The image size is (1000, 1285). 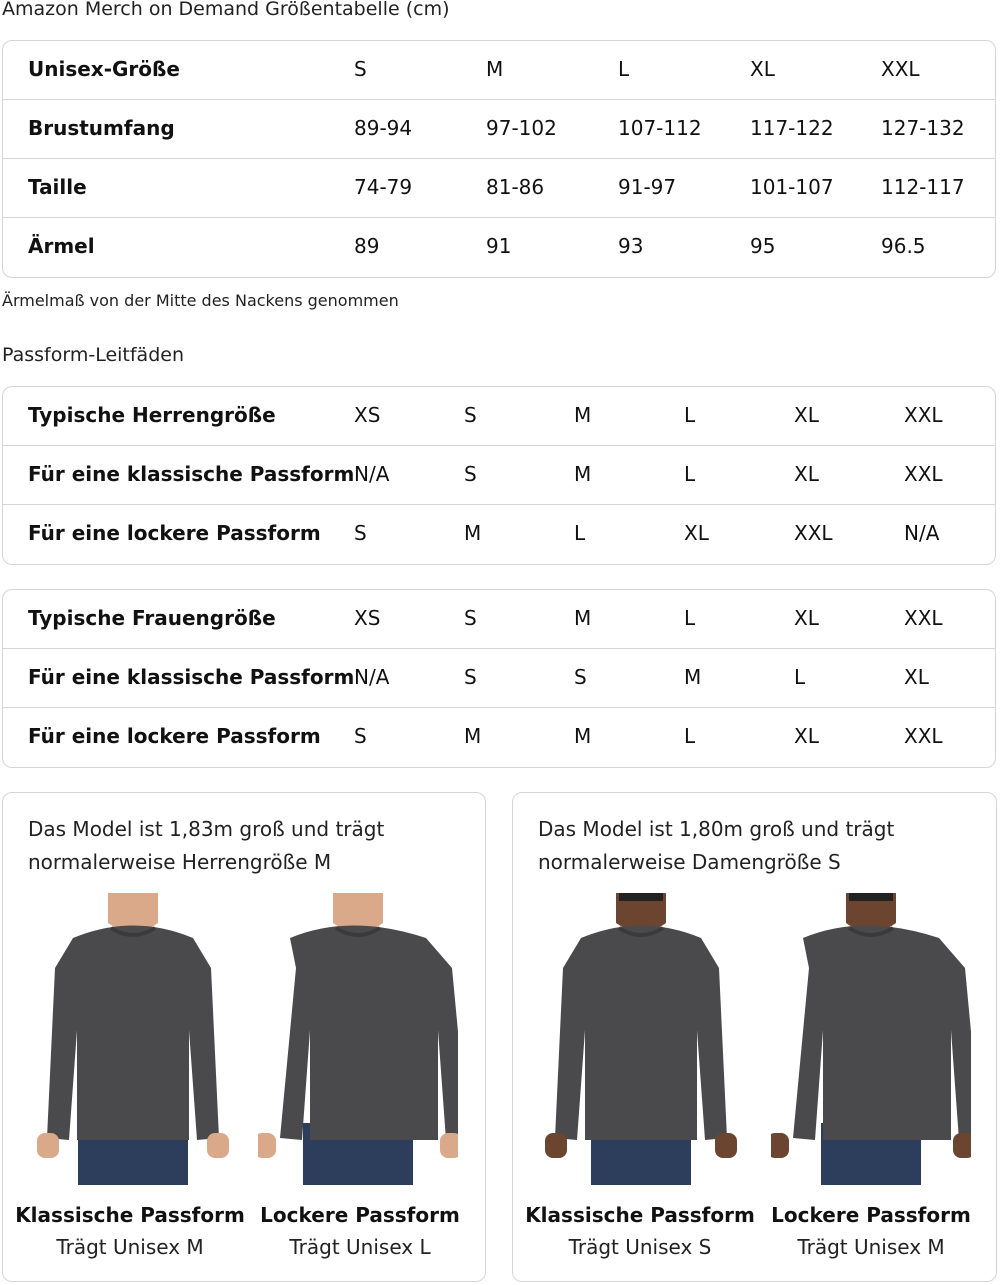 I want to click on table-row: Taille 74-79 81-86 91-97 101-107 112-117, so click(x=499, y=188).